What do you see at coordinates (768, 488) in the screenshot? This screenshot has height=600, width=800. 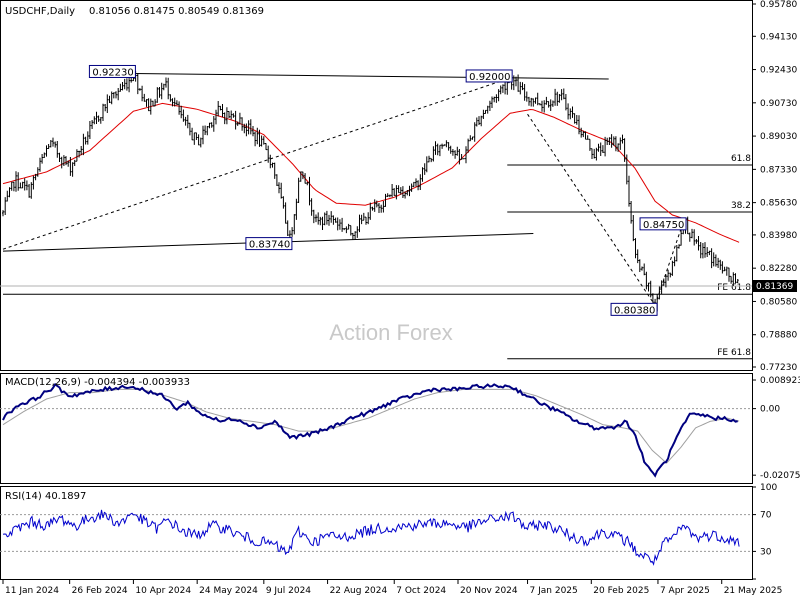 I see `rsi-y-tick-label: 100` at bounding box center [768, 488].